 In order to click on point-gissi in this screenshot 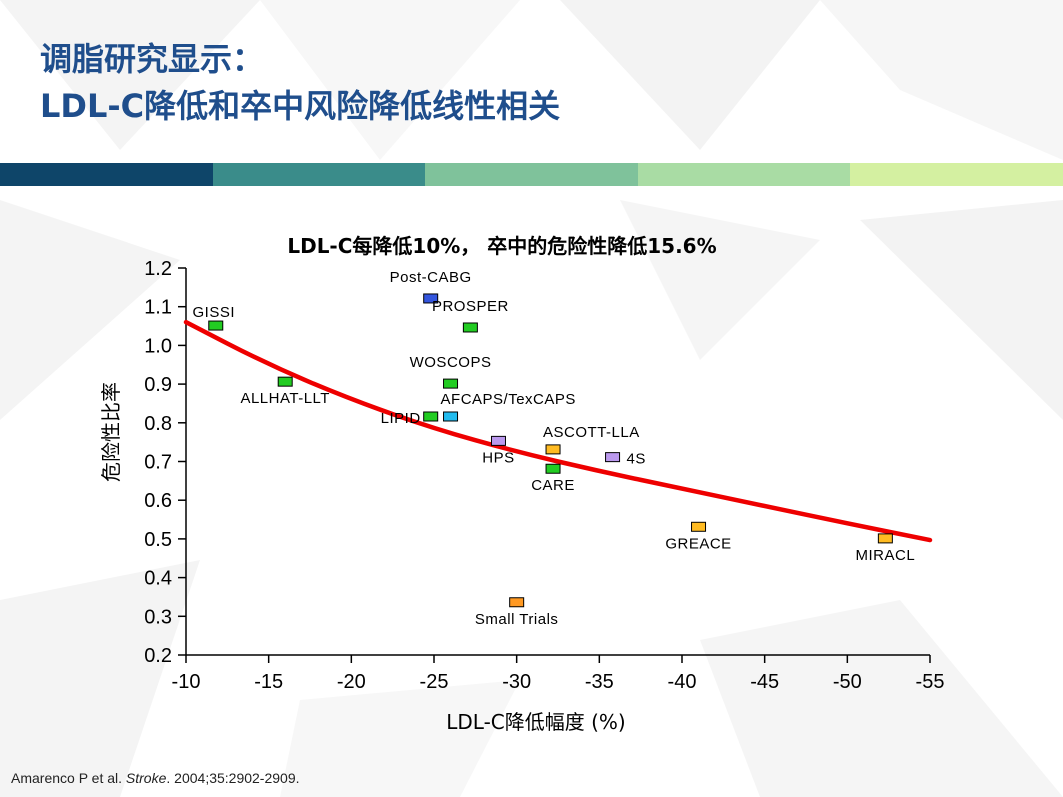, I will do `click(216, 325)`.